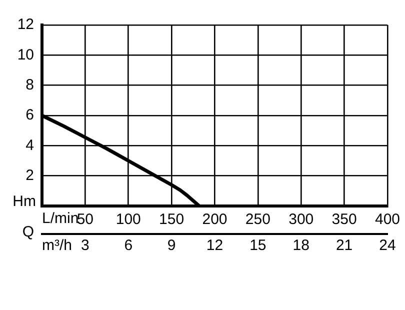  I want to click on x2-axis-title: m³/h, so click(57, 245).